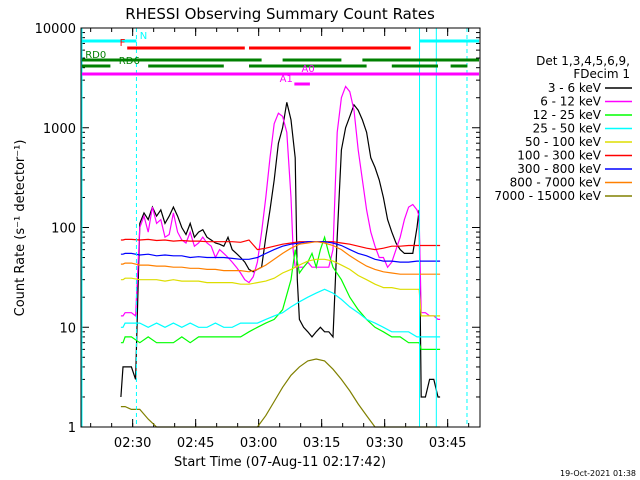  Describe the element at coordinates (321, 443) in the screenshot. I see `x-tick-label: 03:15` at that location.